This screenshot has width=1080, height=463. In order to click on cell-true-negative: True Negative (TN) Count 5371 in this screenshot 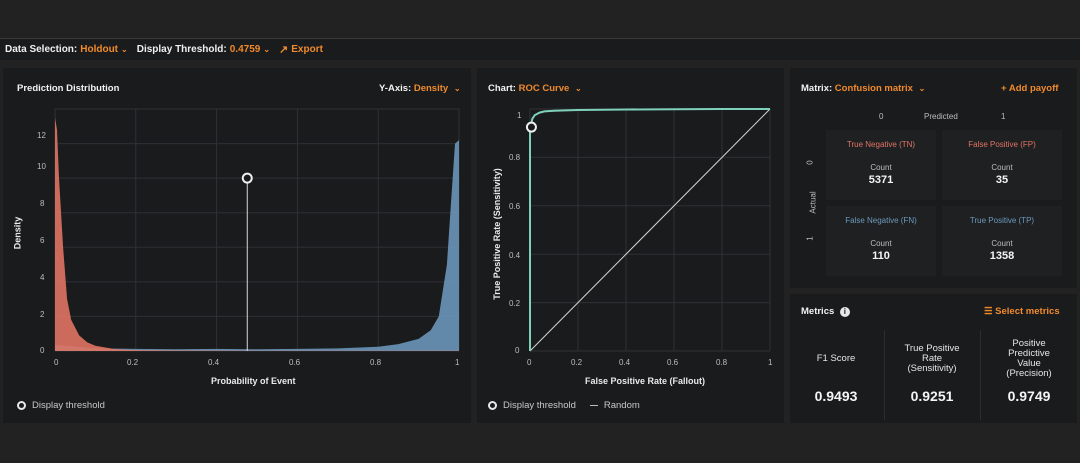, I will do `click(881, 165)`.